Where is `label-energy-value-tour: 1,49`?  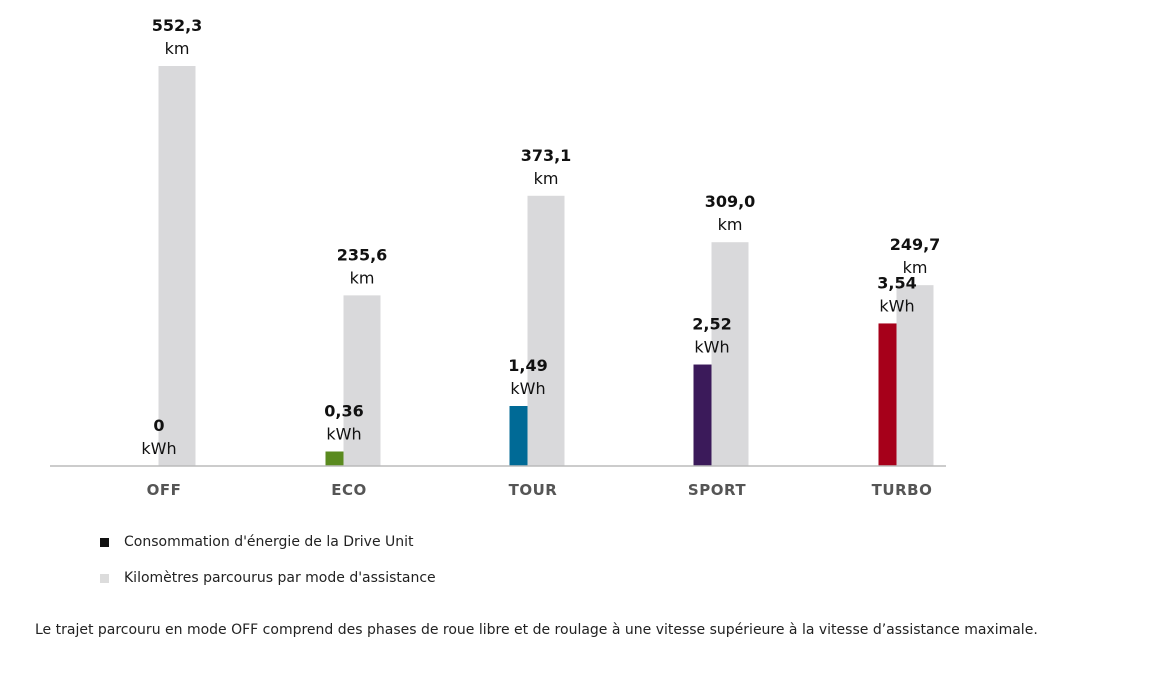
label-energy-value-tour: 1,49 is located at coordinates (527, 365).